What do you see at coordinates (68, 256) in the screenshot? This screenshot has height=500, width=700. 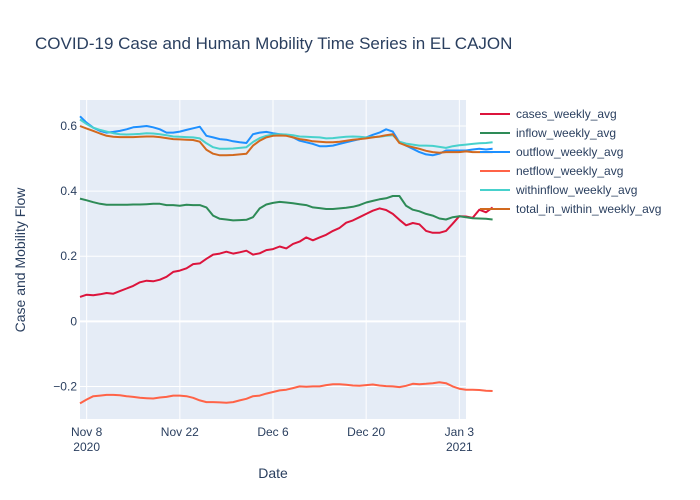 I see `y-tick-label: 0.2` at bounding box center [68, 256].